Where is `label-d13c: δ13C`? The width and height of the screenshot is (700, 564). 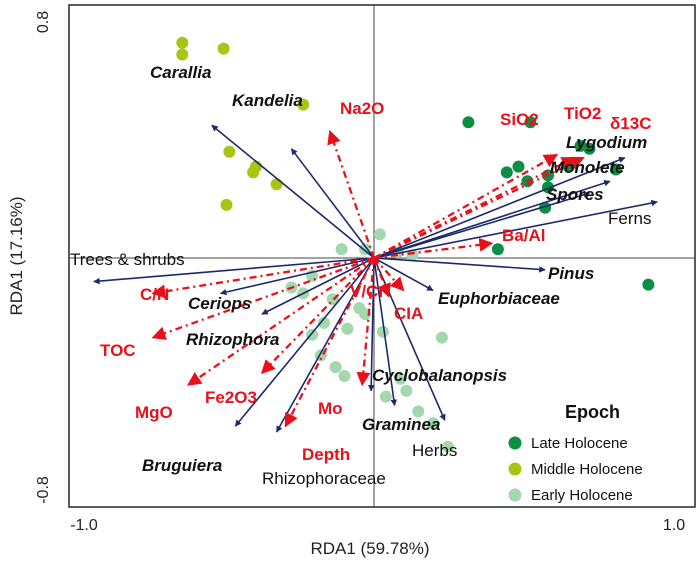 label-d13c: δ13C is located at coordinates (631, 123).